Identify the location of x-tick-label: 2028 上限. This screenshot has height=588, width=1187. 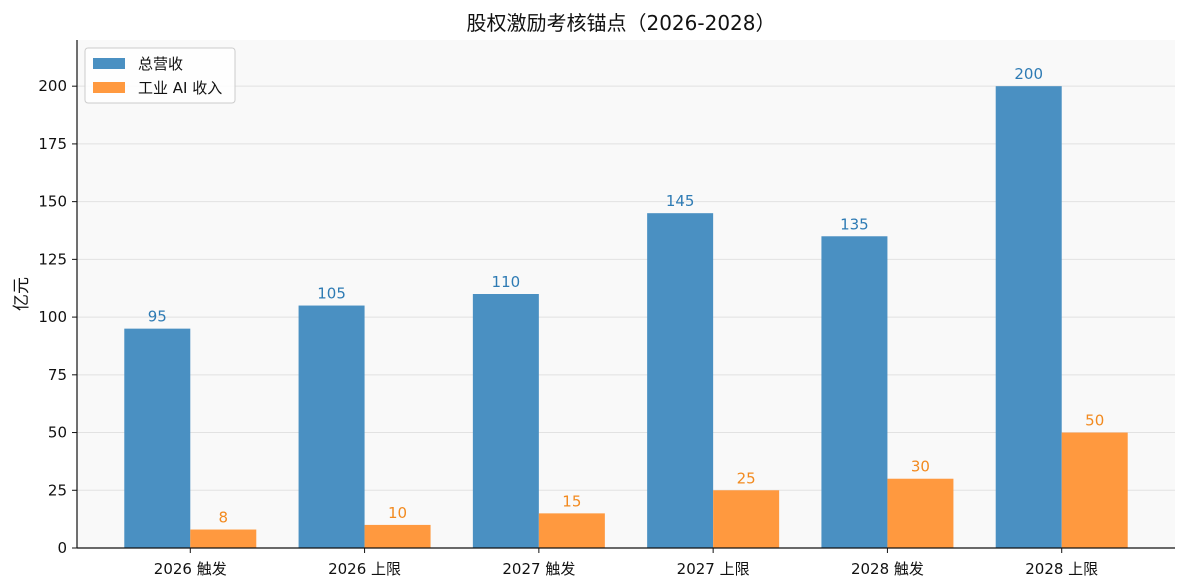
(1061, 569).